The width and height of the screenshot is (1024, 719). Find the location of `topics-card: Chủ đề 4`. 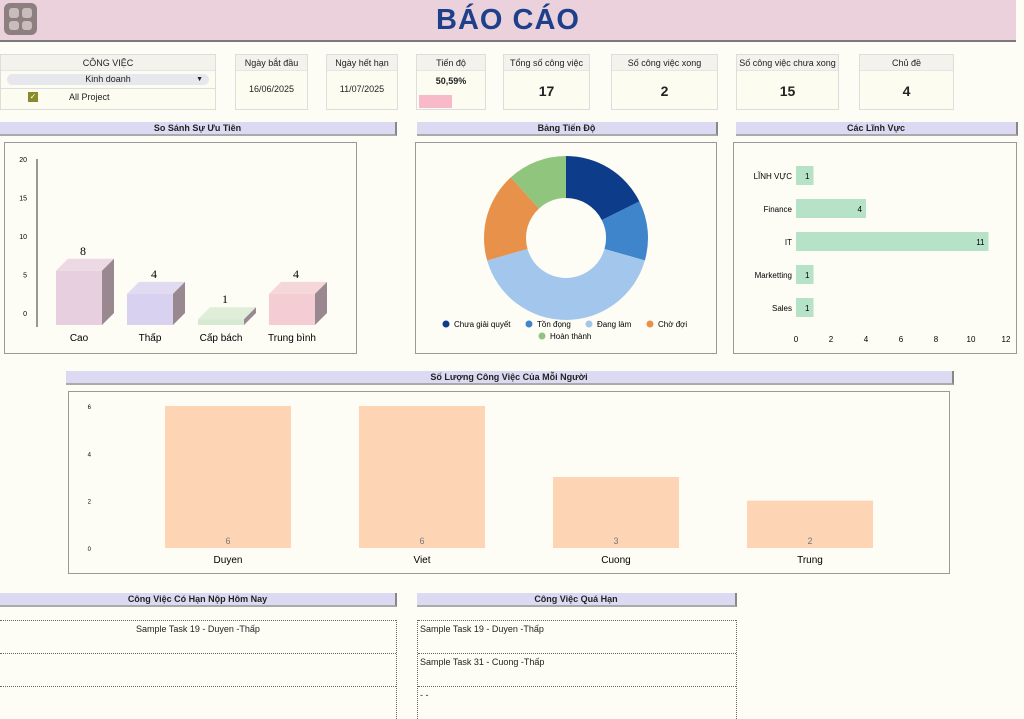

topics-card: Chủ đề 4 is located at coordinates (906, 82).